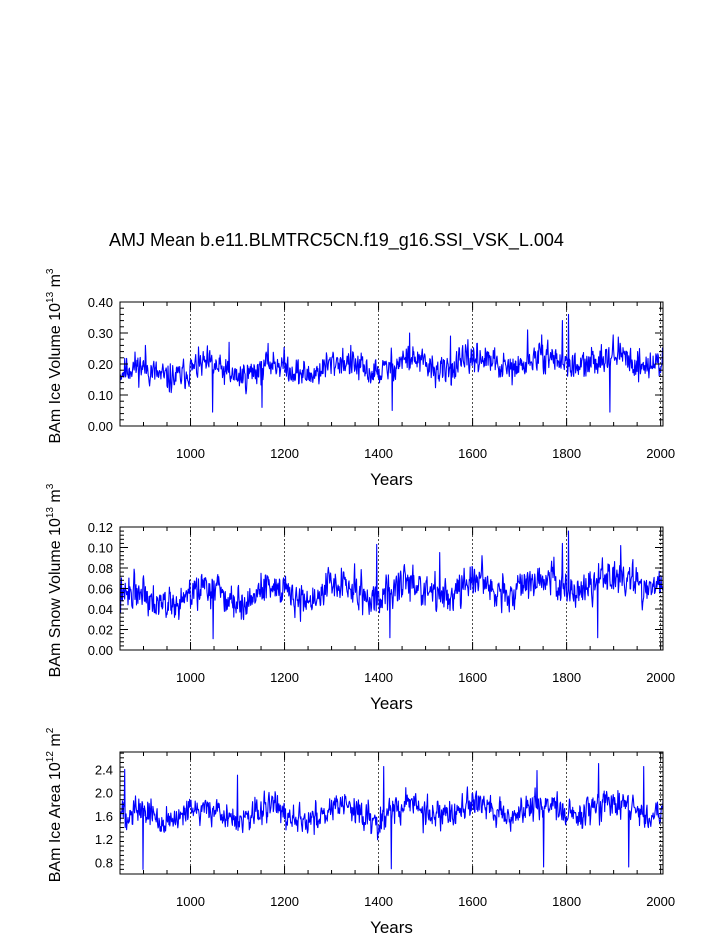 This screenshot has width=723, height=935. What do you see at coordinates (100, 609) in the screenshot?
I see `y-tick-label: 0.04` at bounding box center [100, 609].